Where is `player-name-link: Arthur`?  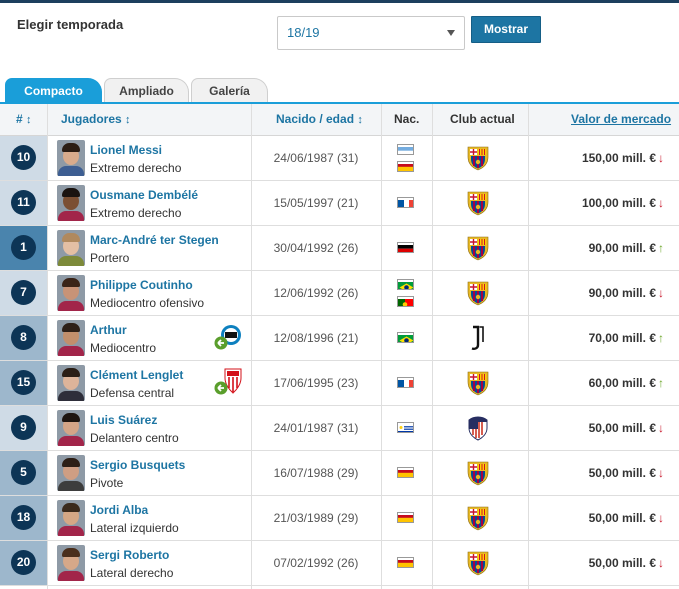 player-name-link: Arthur is located at coordinates (108, 330).